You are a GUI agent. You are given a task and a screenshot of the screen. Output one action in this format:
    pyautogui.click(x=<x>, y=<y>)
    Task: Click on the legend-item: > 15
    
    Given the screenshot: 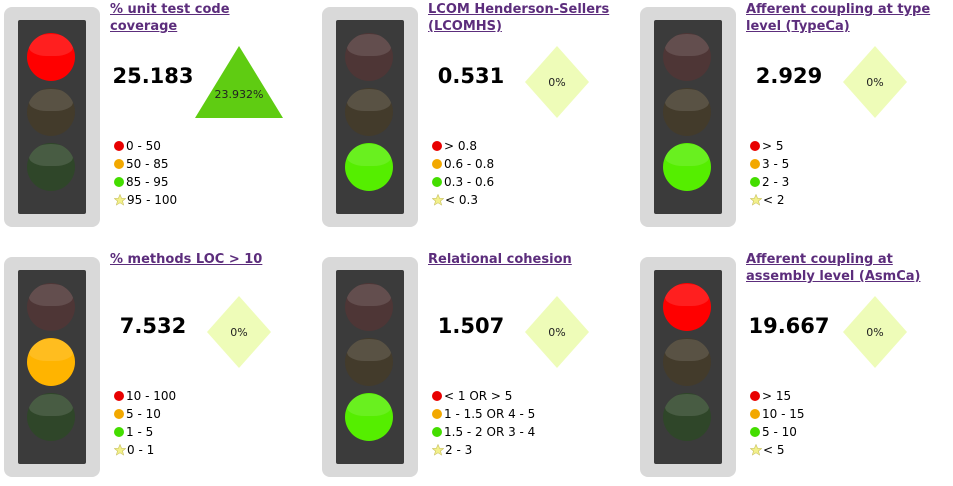 What is the action you would take?
    pyautogui.click(x=777, y=396)
    